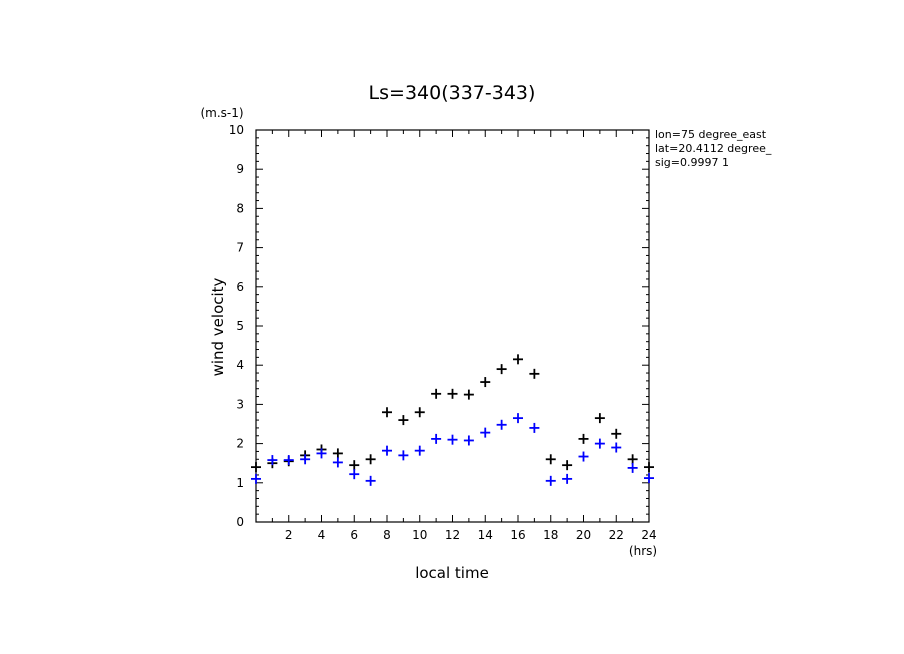  Describe the element at coordinates (322, 535) in the screenshot. I see `x-tick-label: 4` at that location.